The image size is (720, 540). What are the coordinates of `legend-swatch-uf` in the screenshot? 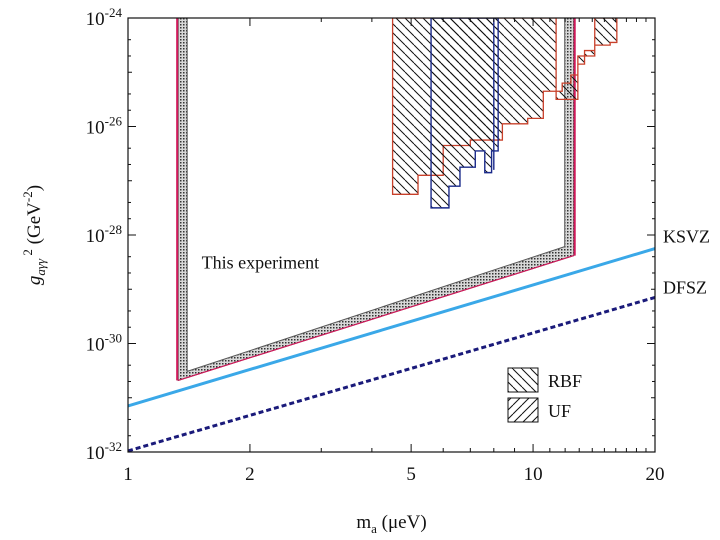 It's located at (523, 410).